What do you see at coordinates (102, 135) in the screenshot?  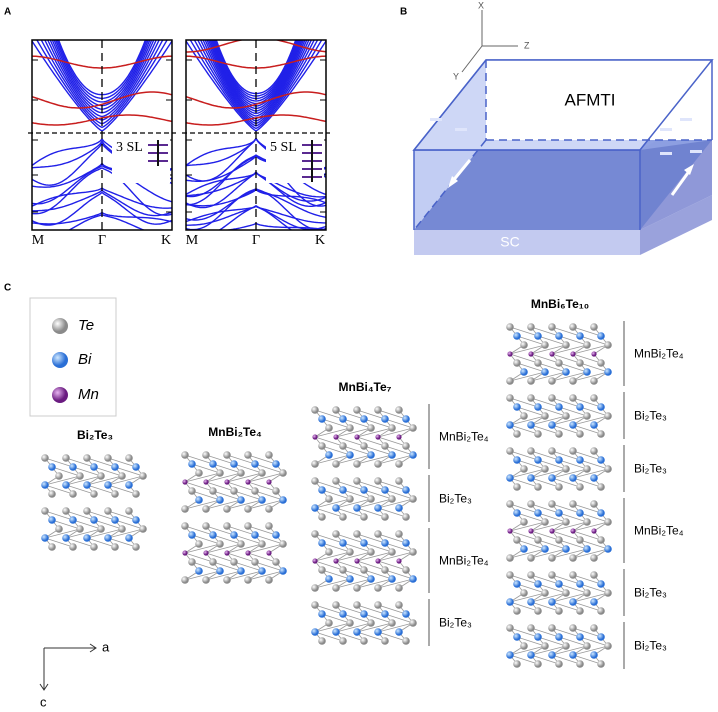 I see `frame` at bounding box center [102, 135].